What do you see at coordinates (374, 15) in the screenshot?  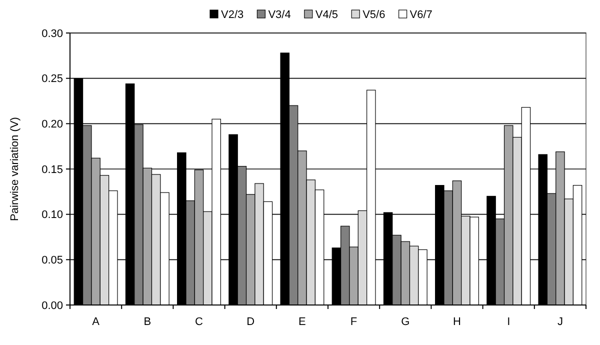 I see `legend-label: V5/6` at bounding box center [374, 15].